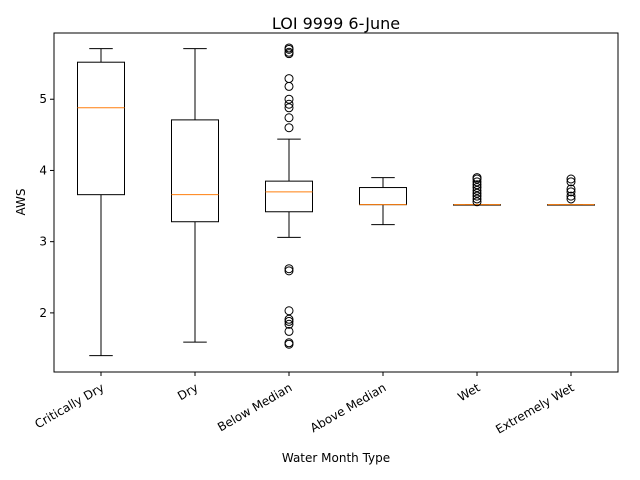  I want to click on x-tick-label: Wet, so click(468, 392).